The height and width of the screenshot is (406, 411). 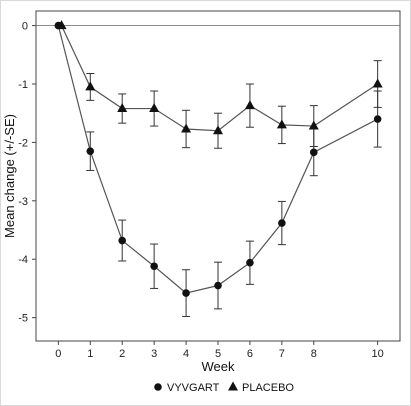 What do you see at coordinates (23, 260) in the screenshot?
I see `y-tick-label: -4` at bounding box center [23, 260].